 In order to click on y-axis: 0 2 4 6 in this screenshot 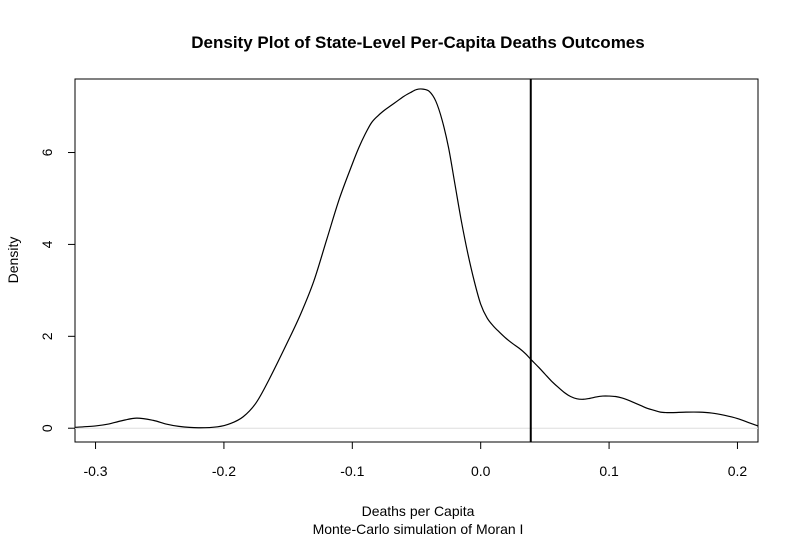, I will do `click(57, 290)`.